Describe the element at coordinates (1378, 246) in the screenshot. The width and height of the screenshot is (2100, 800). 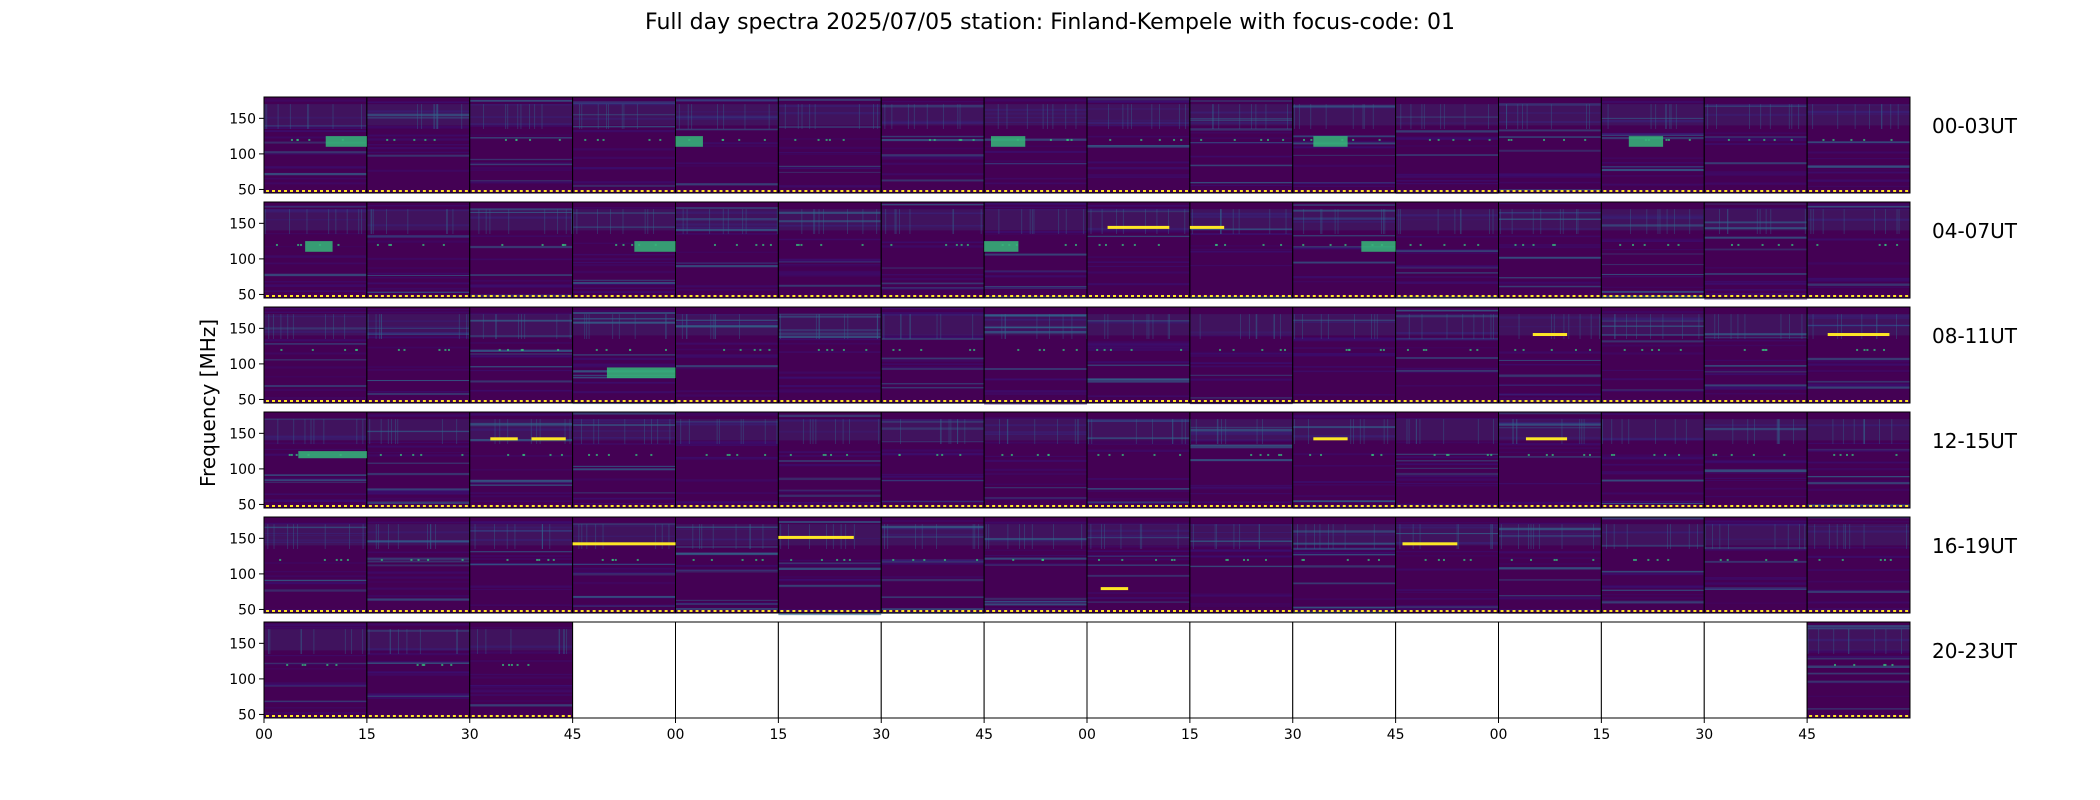
I see `burst-band` at that location.